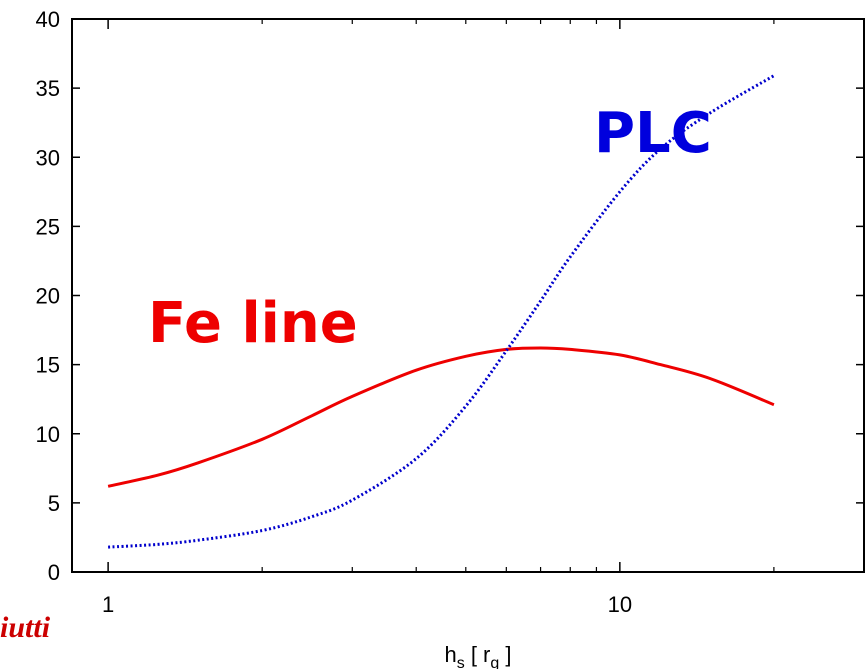 This screenshot has height=669, width=867. I want to click on credit-text: iutti, so click(25, 627).